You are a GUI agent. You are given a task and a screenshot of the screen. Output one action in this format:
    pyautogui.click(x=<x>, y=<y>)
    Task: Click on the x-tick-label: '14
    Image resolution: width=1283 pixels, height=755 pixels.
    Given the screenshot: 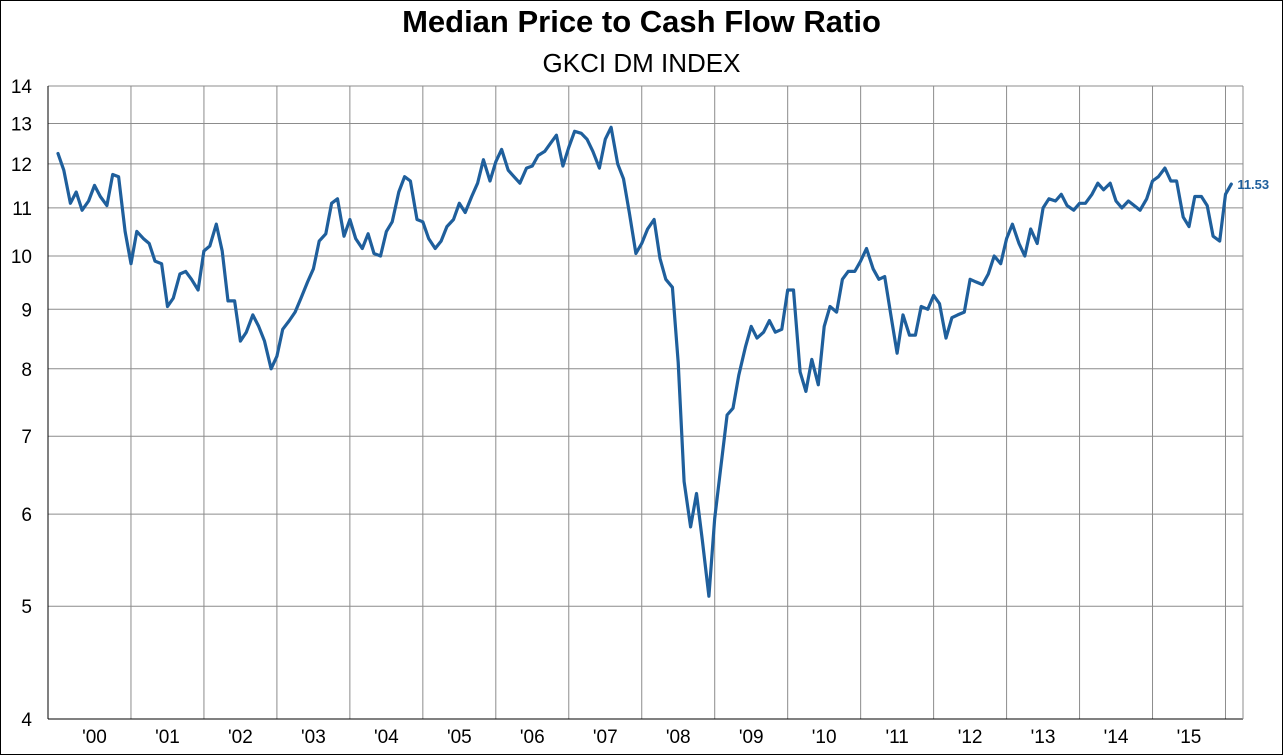 What is the action you would take?
    pyautogui.click(x=1116, y=737)
    